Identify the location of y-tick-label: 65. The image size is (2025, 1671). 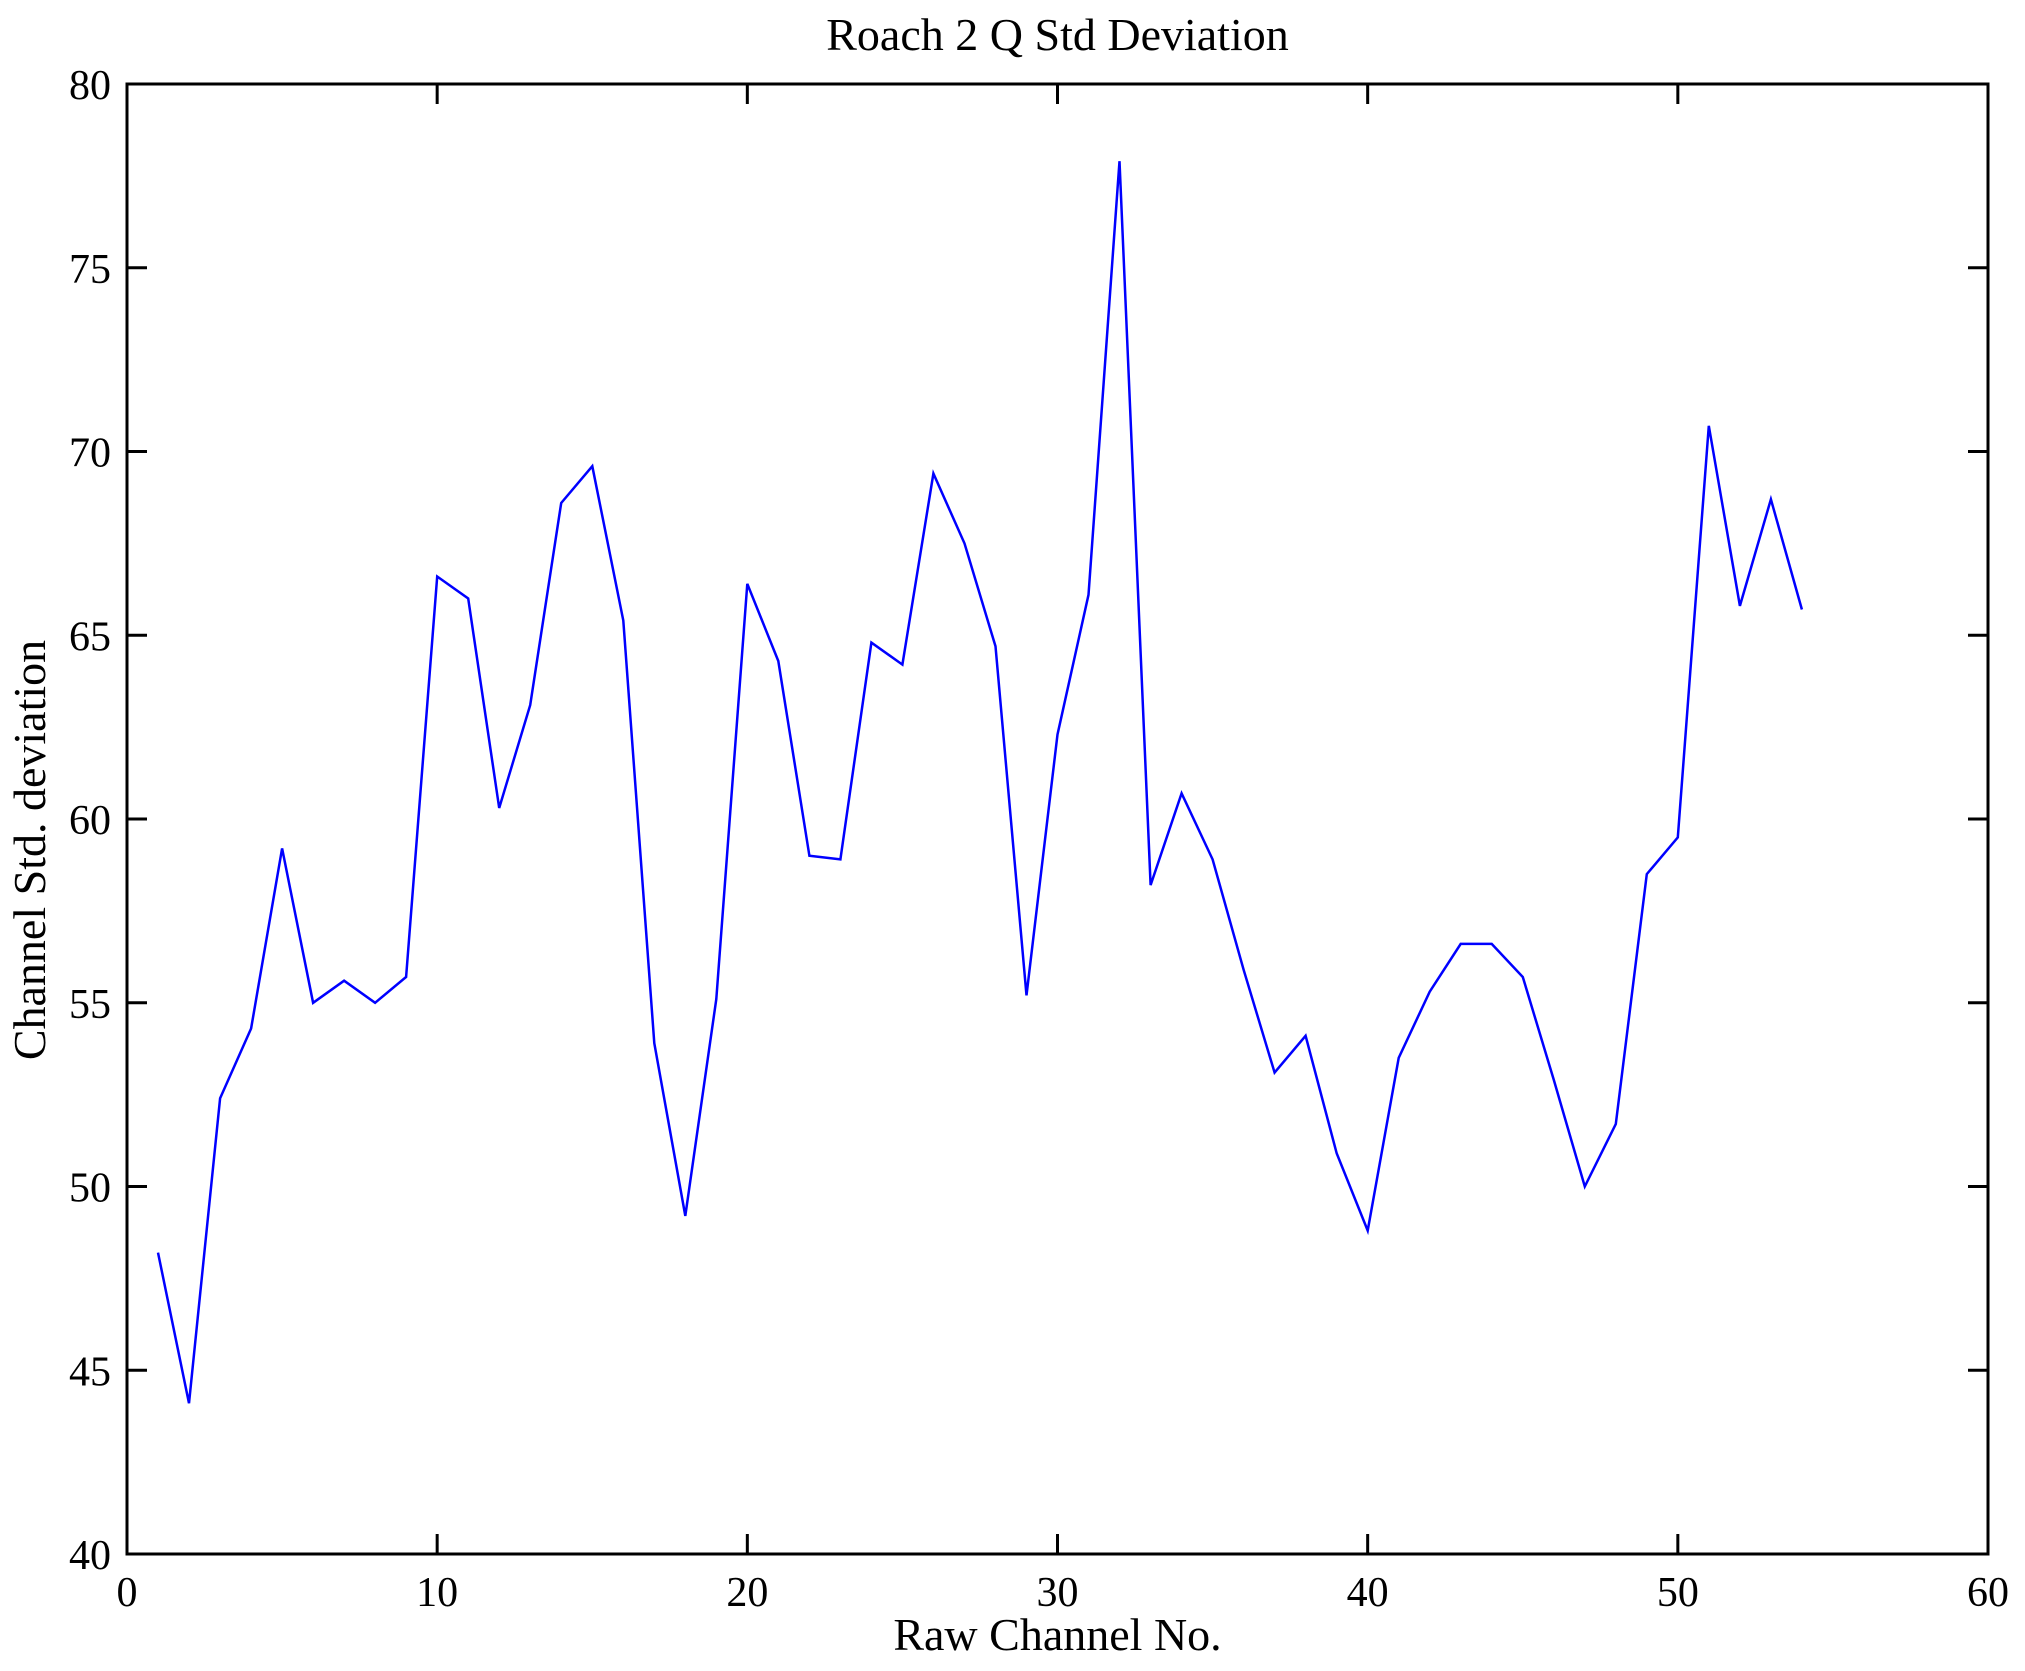
(90, 637).